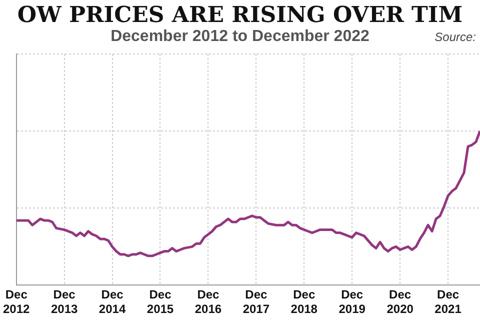 Image resolution: width=480 pixels, height=320 pixels. Describe the element at coordinates (160, 302) in the screenshot. I see `x-tick-label: Dec 2015` at that location.